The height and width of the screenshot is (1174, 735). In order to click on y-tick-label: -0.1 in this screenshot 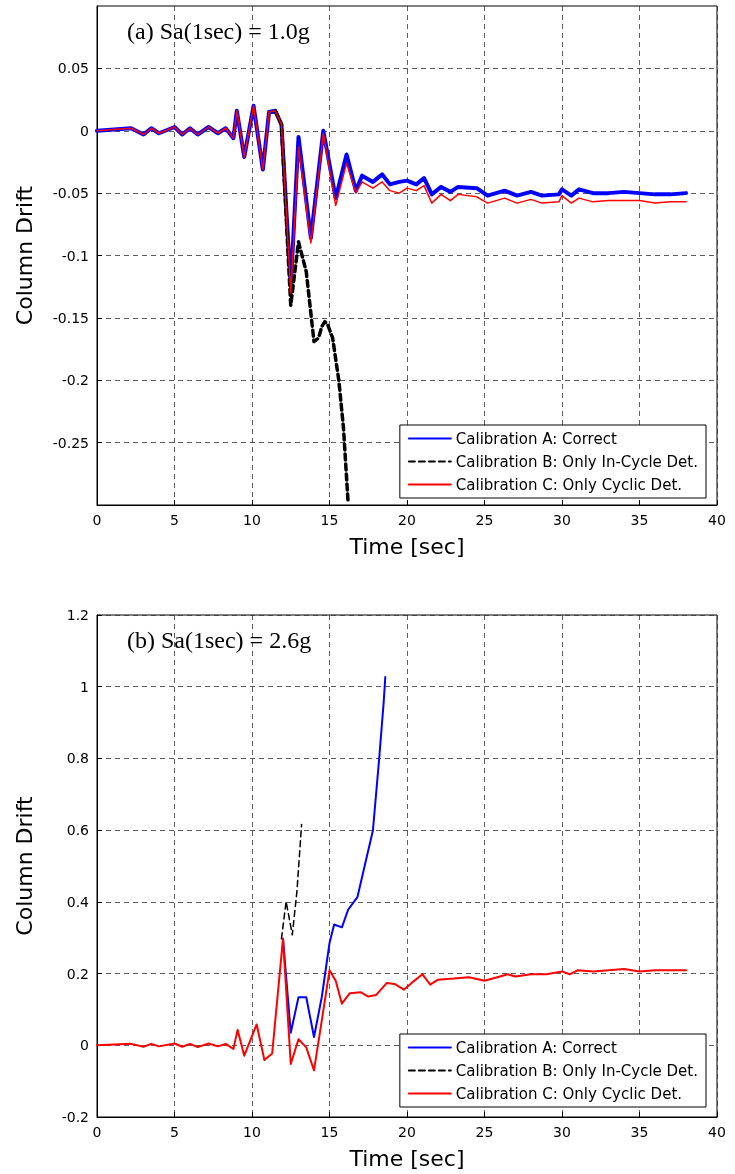, I will do `click(75, 255)`.